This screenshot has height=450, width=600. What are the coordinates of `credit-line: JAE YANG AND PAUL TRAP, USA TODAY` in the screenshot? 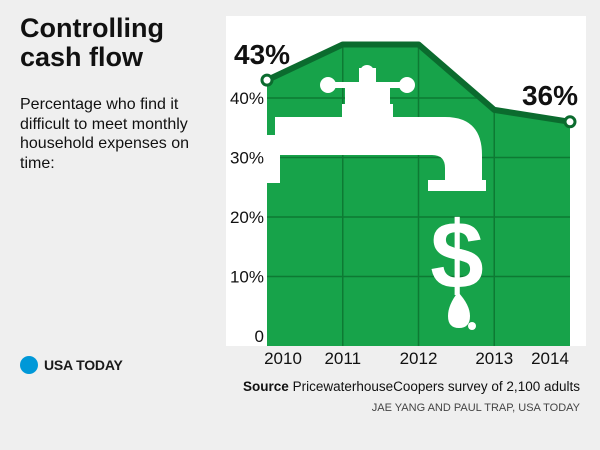 It's located at (475, 408).